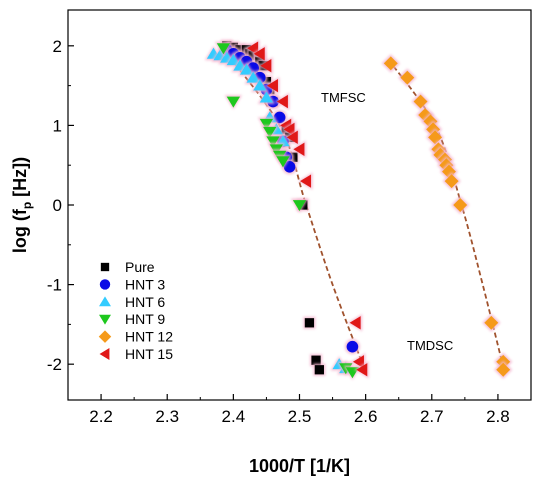 The width and height of the screenshot is (550, 483). What do you see at coordinates (145, 302) in the screenshot?
I see `legend-label: HNT 6` at bounding box center [145, 302].